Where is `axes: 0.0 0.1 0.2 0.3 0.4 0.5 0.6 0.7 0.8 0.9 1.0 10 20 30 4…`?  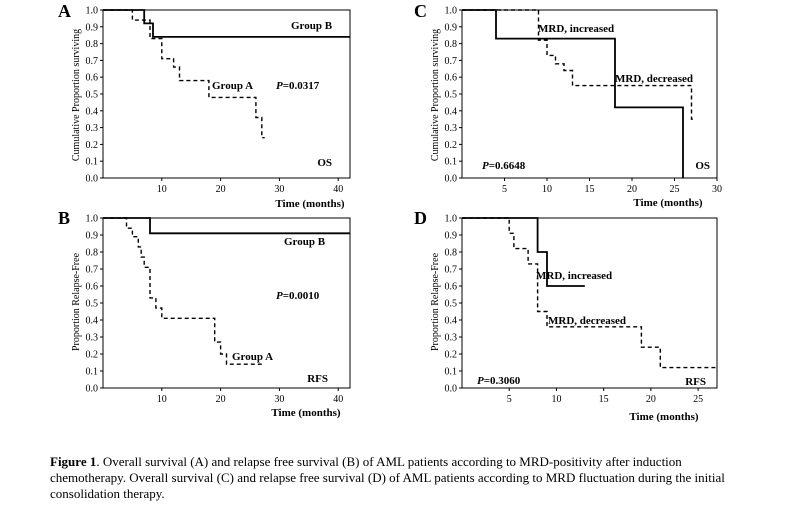 axes: 0.0 0.1 0.2 0.3 0.4 0.5 0.6 0.7 0.8 0.9 1.0 10 20 30 4… is located at coordinates (218, 309).